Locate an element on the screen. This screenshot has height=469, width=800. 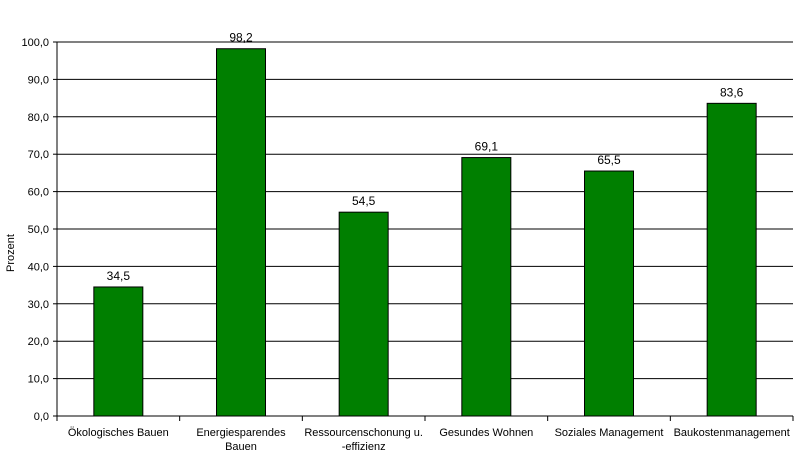
y-tick-label: 10,0 is located at coordinates (38, 380).